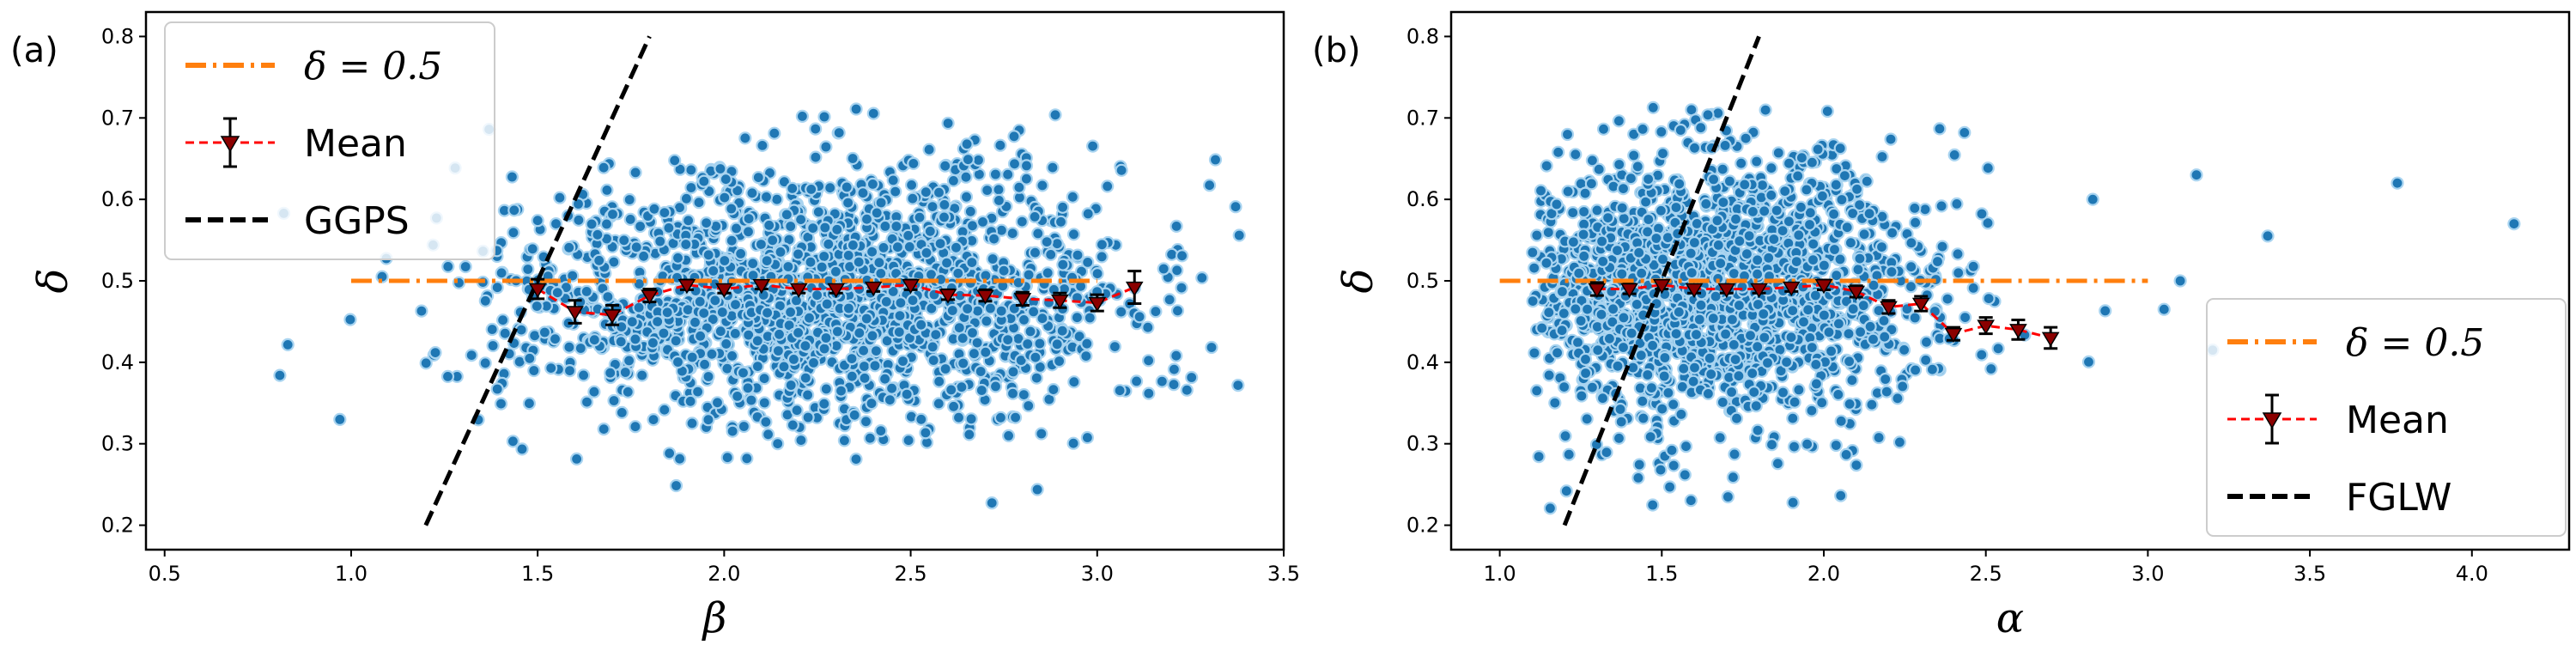  What do you see at coordinates (1500, 574) in the screenshot?
I see `x-tick-label: 1.0` at bounding box center [1500, 574].